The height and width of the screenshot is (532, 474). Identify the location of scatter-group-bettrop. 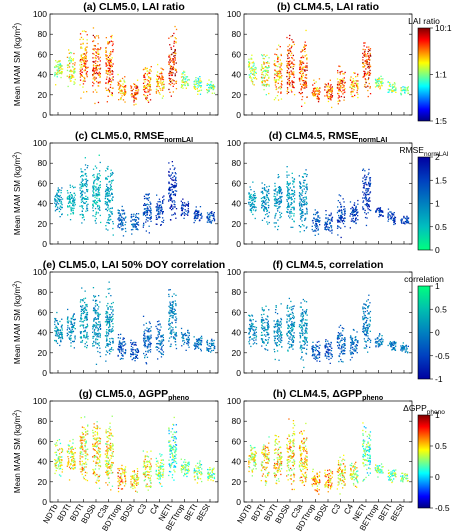
(379, 212).